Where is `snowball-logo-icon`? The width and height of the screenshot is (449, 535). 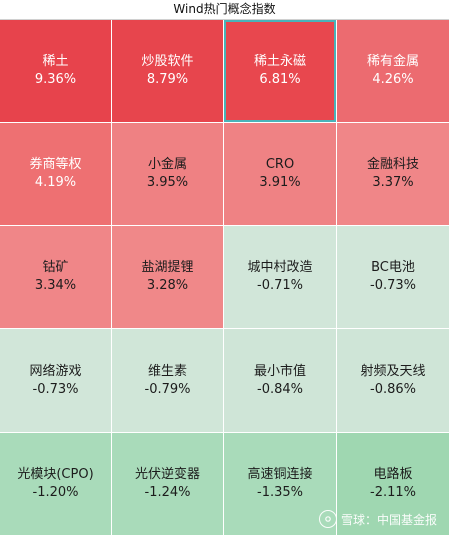 snowball-logo-icon is located at coordinates (328, 519).